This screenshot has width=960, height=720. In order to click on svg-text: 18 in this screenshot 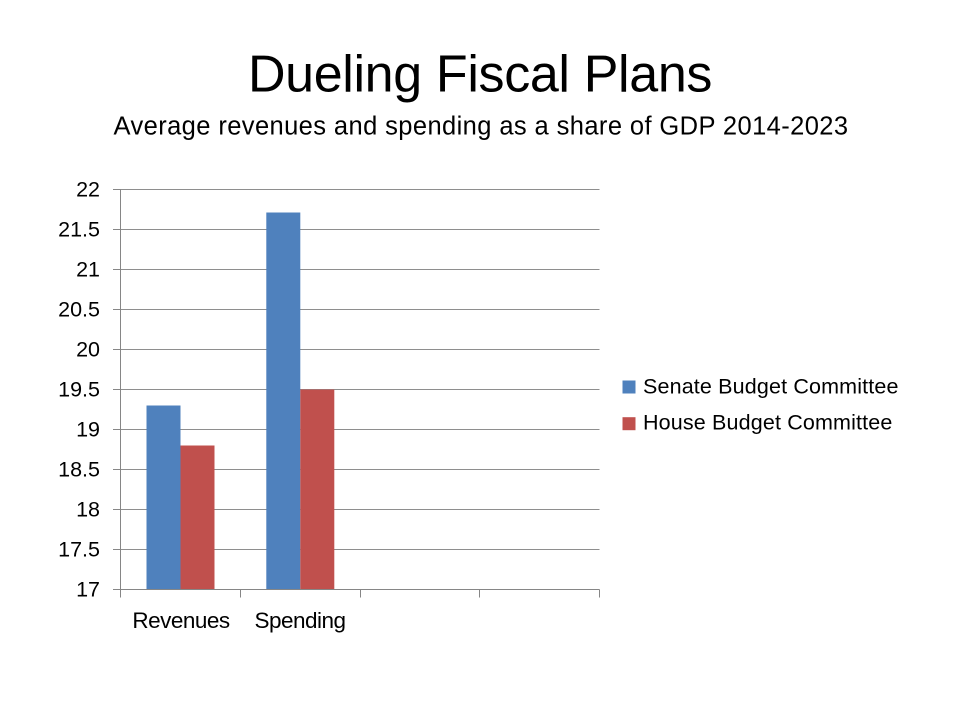, I will do `click(88, 509)`.